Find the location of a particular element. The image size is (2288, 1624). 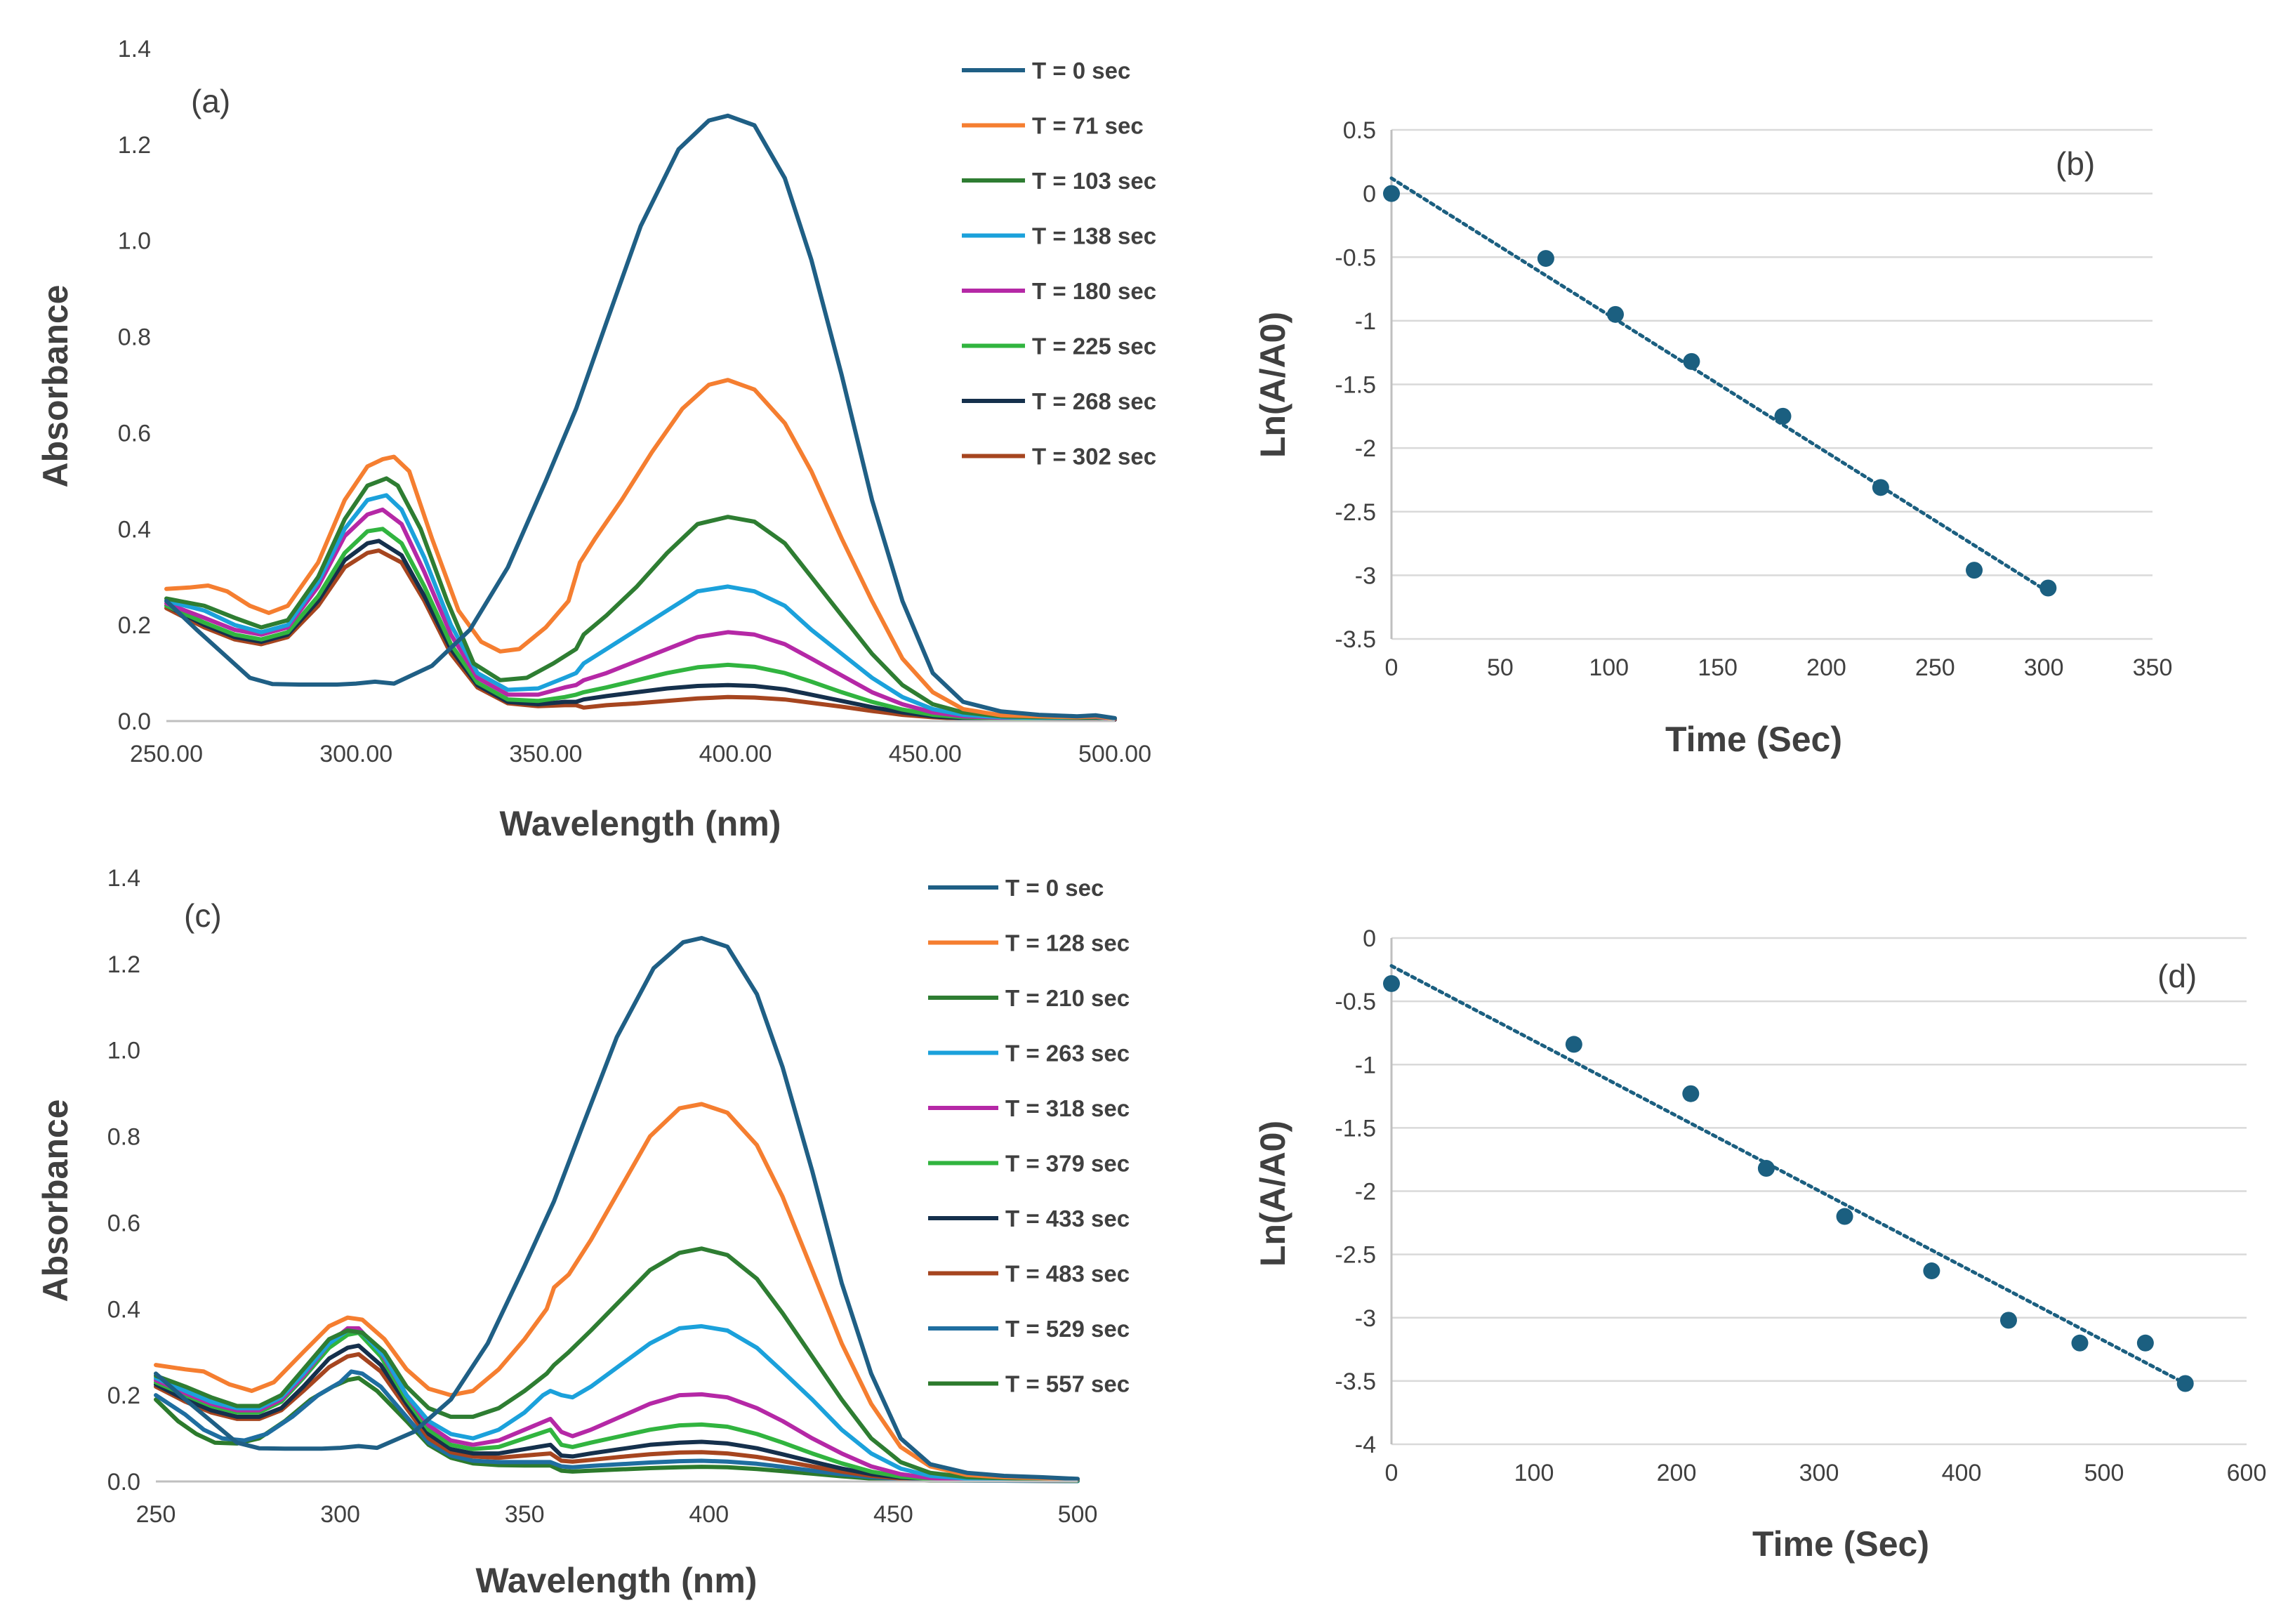

x-axis-title: Wavelength (nm) is located at coordinates (640, 823).